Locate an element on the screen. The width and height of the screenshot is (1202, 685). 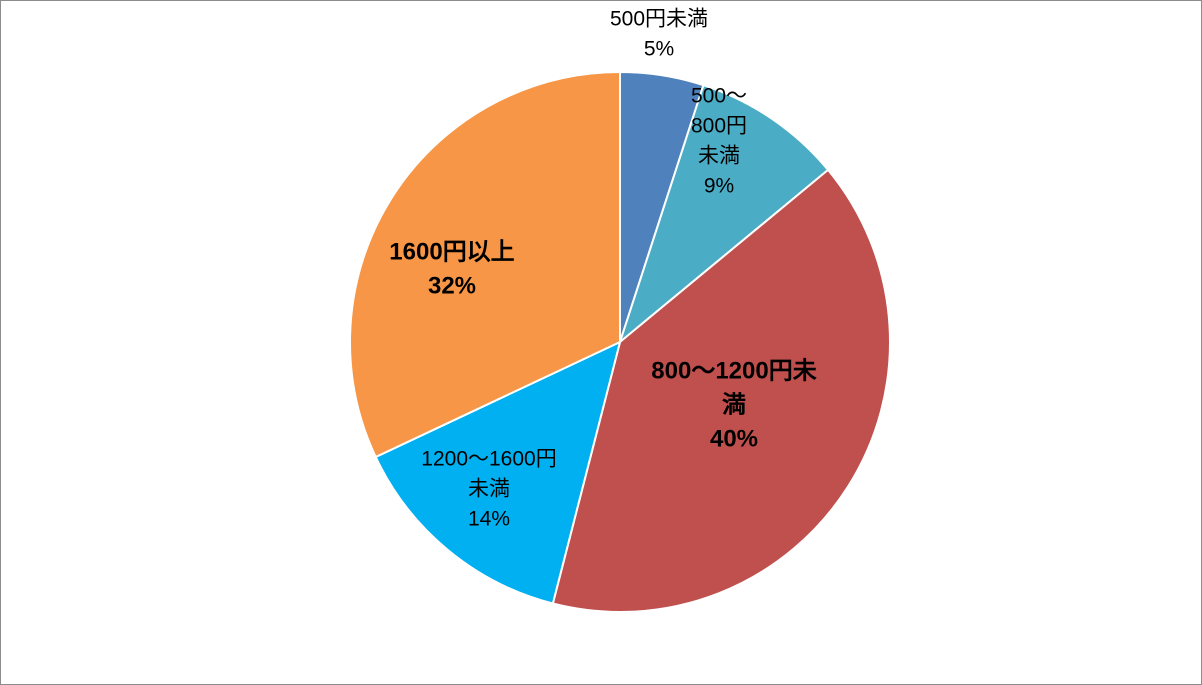
slice-label-2: 500～ 800円未満 9% is located at coordinates (719, 140).